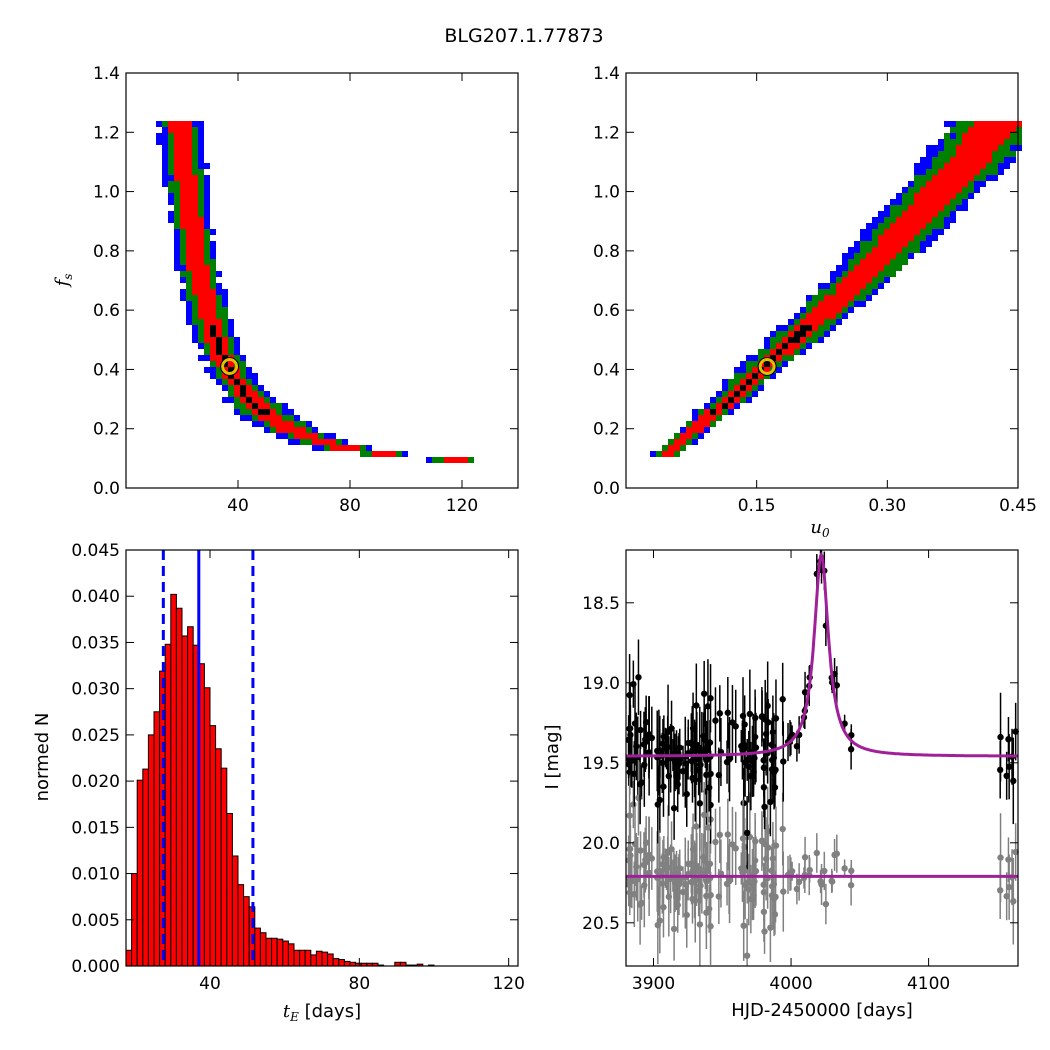 The image size is (1050, 1050). What do you see at coordinates (601, 844) in the screenshot?
I see `lc-ytick-label: 20.0` at bounding box center [601, 844].